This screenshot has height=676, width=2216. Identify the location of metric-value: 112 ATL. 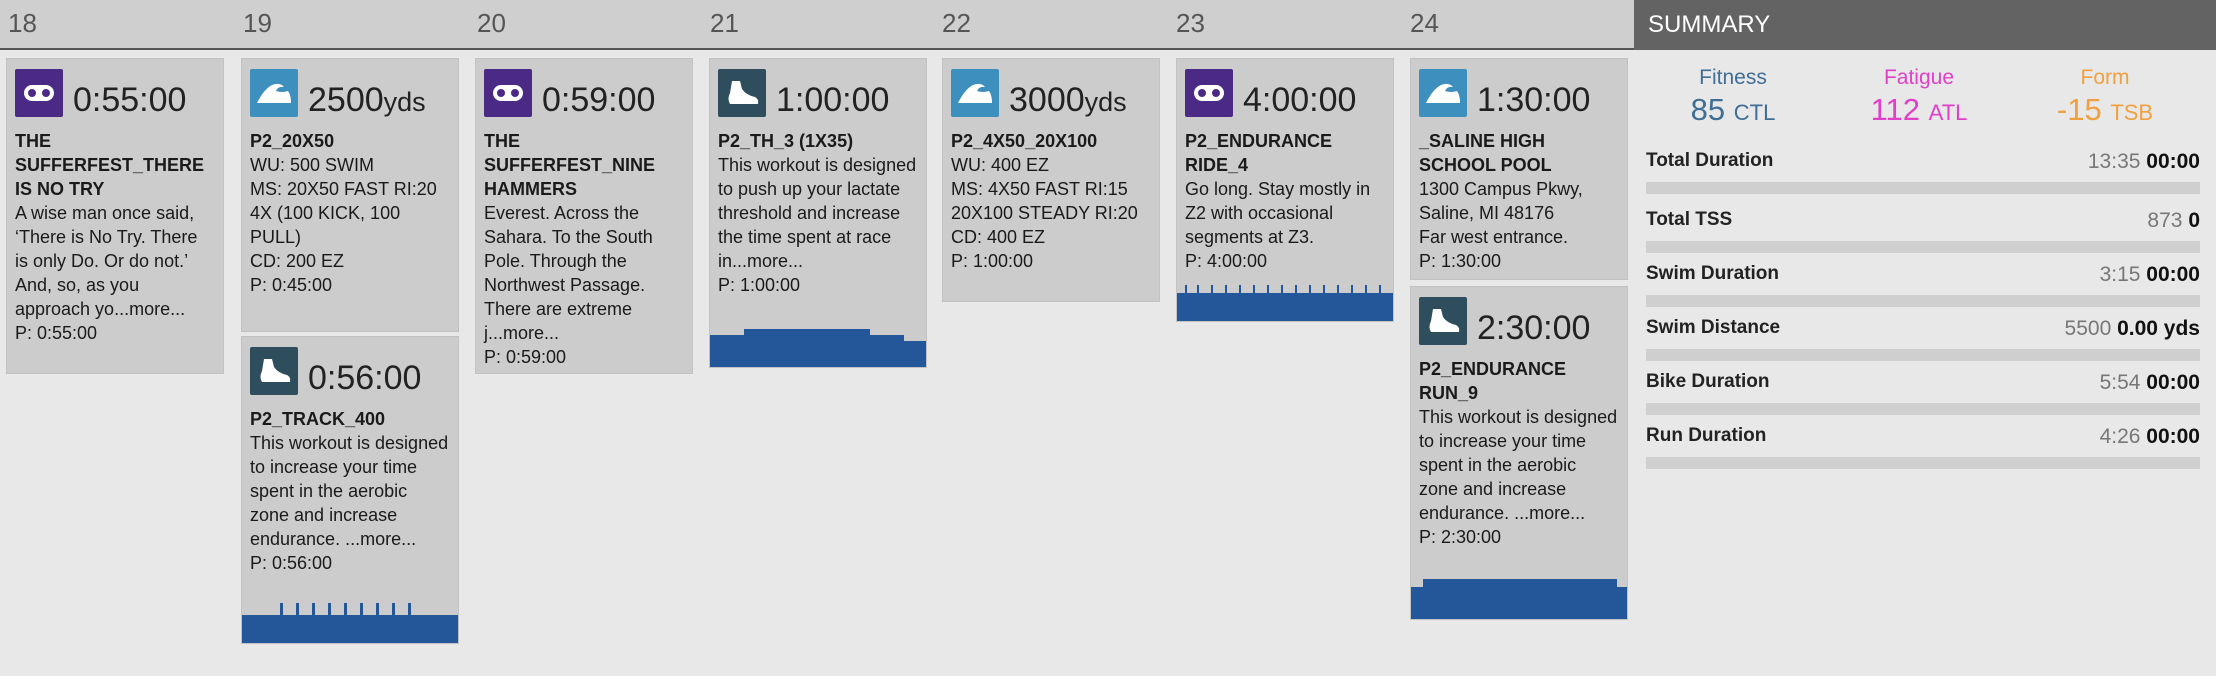
(1919, 109).